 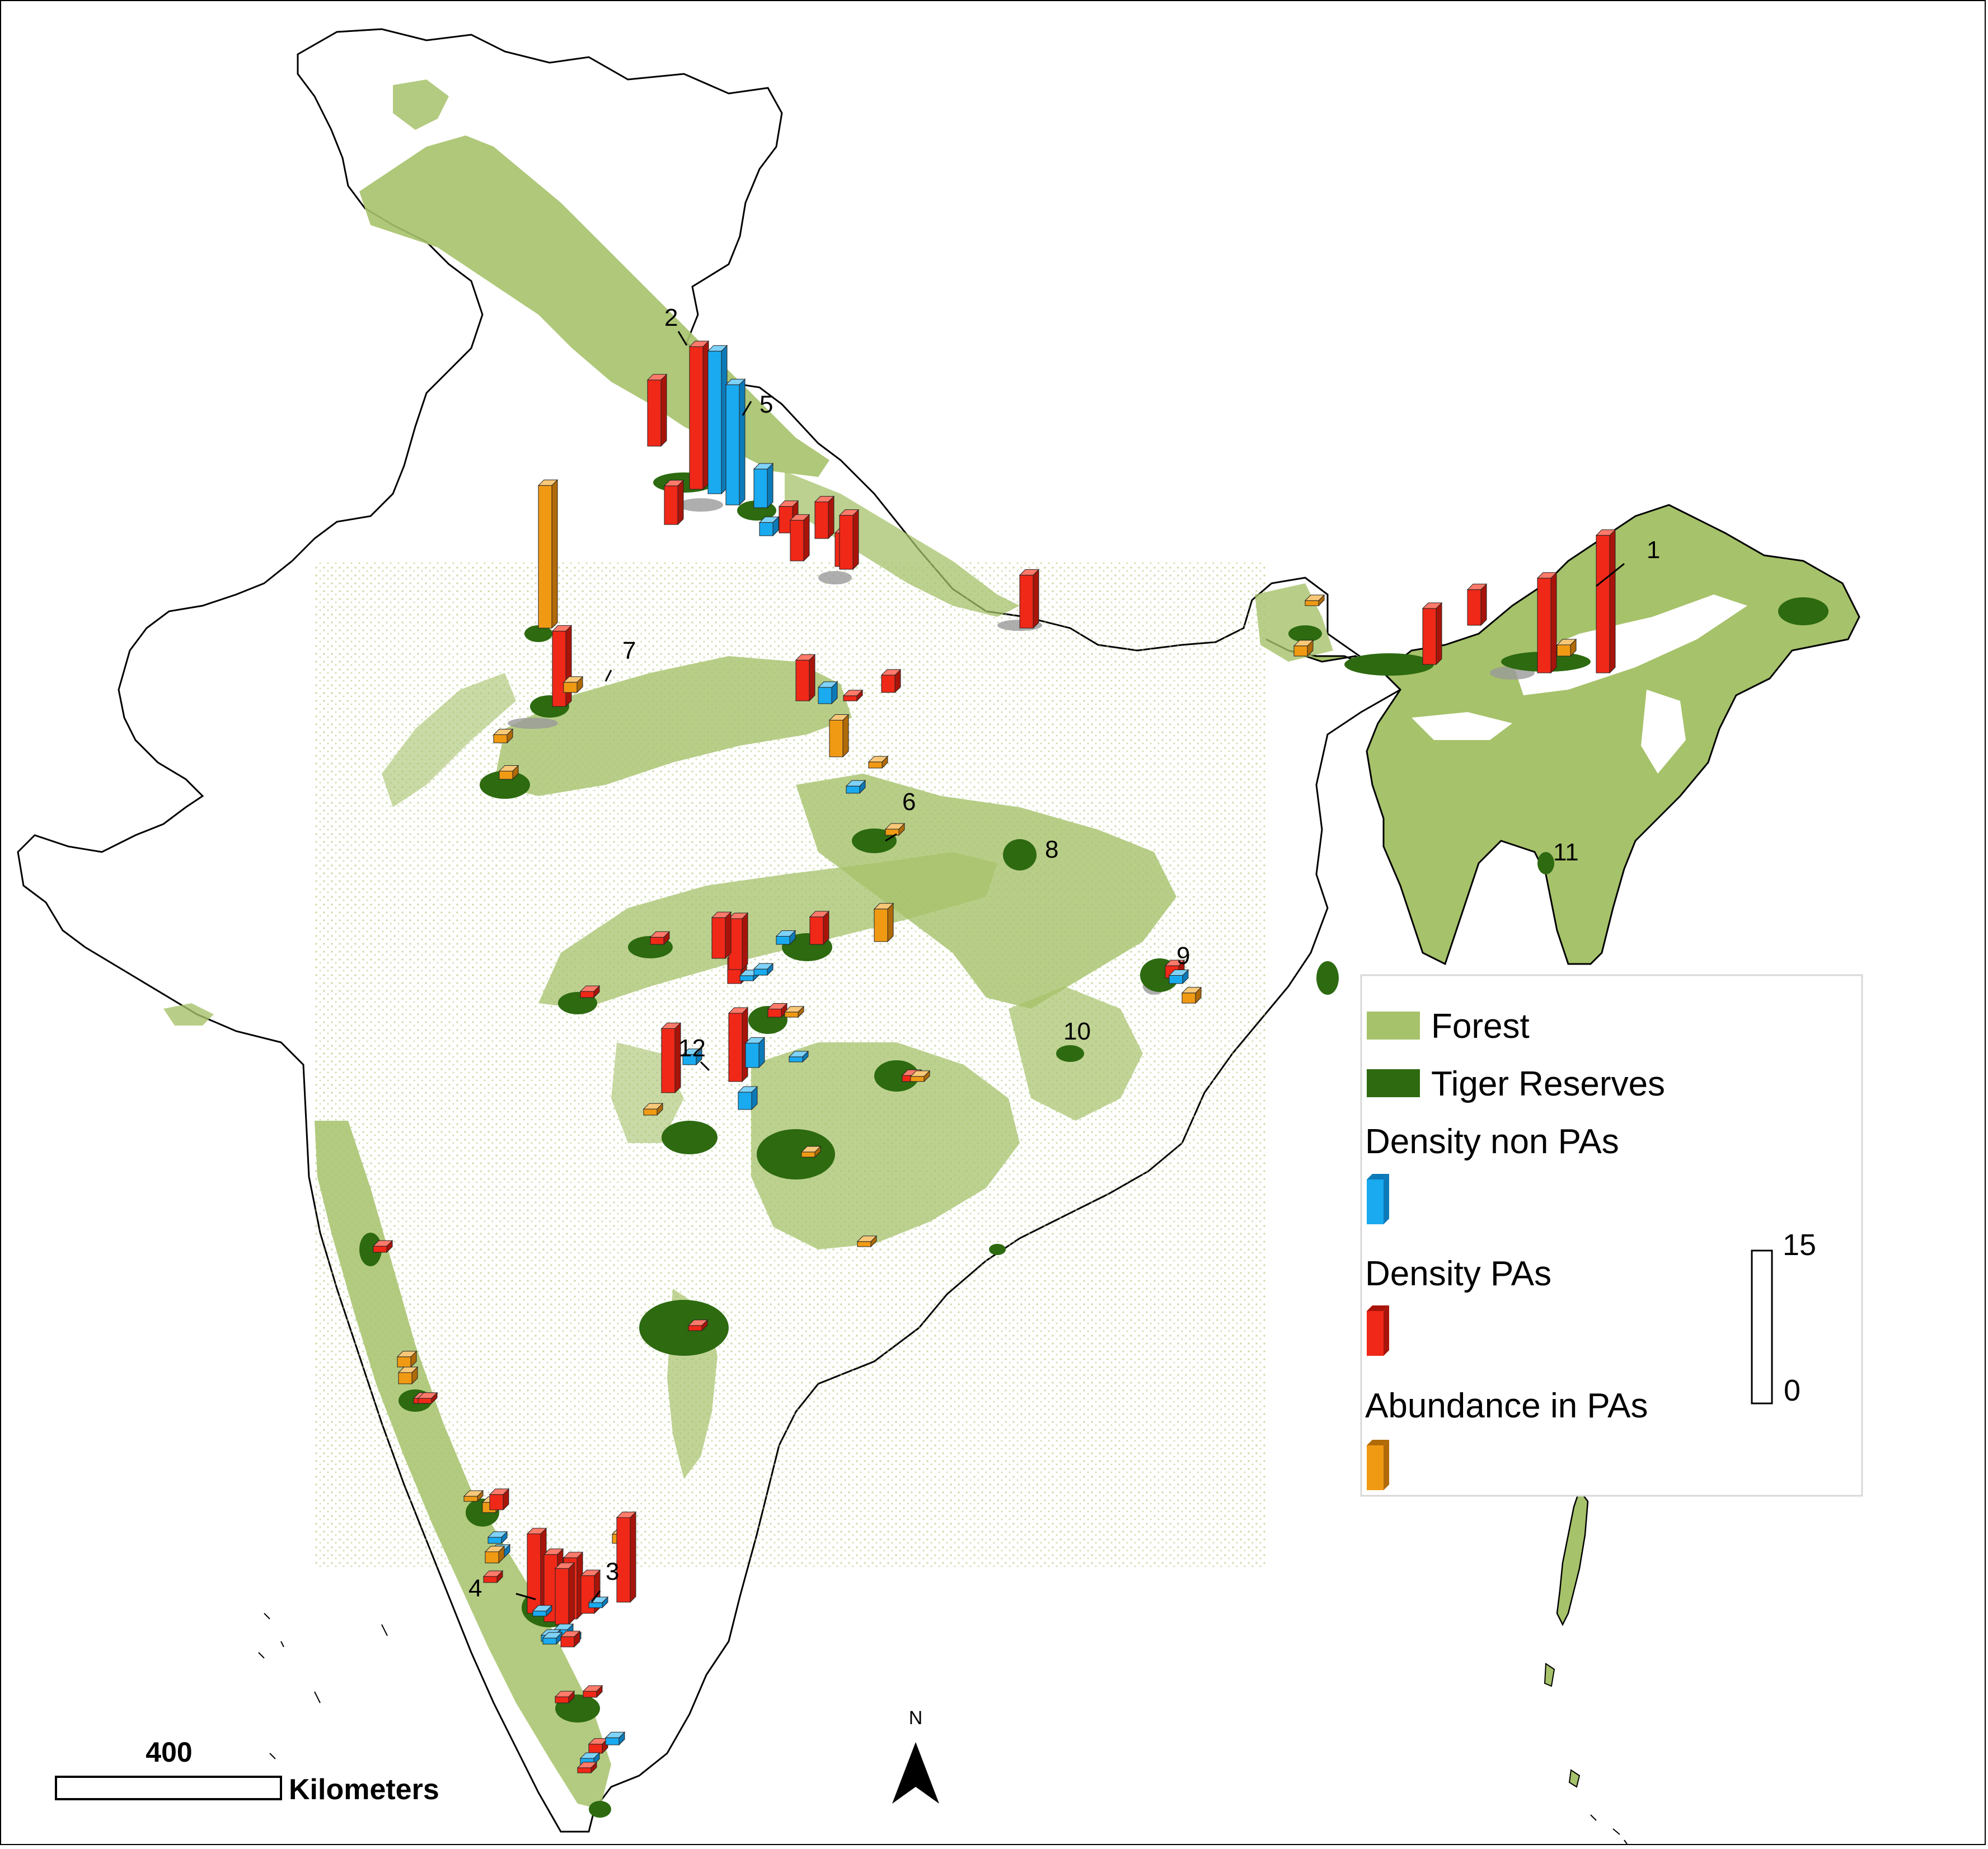 What do you see at coordinates (1480, 1026) in the screenshot?
I see `legend-forest-label: Forest` at bounding box center [1480, 1026].